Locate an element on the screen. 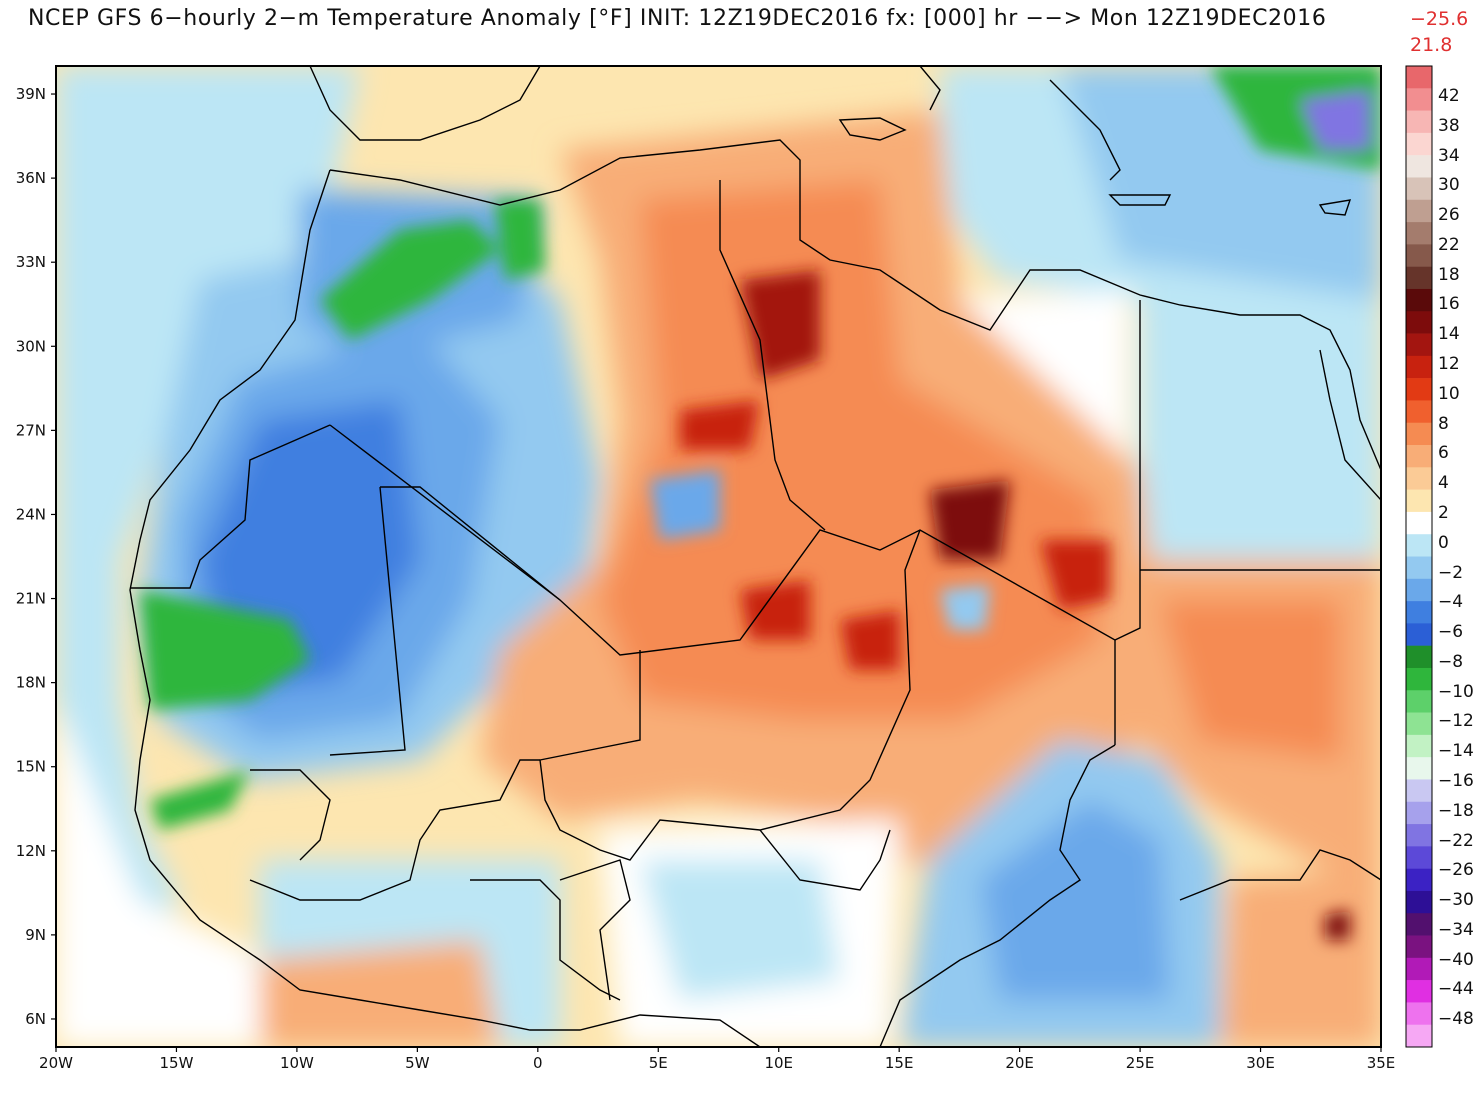  lon-label: 15W is located at coordinates (176, 1063).